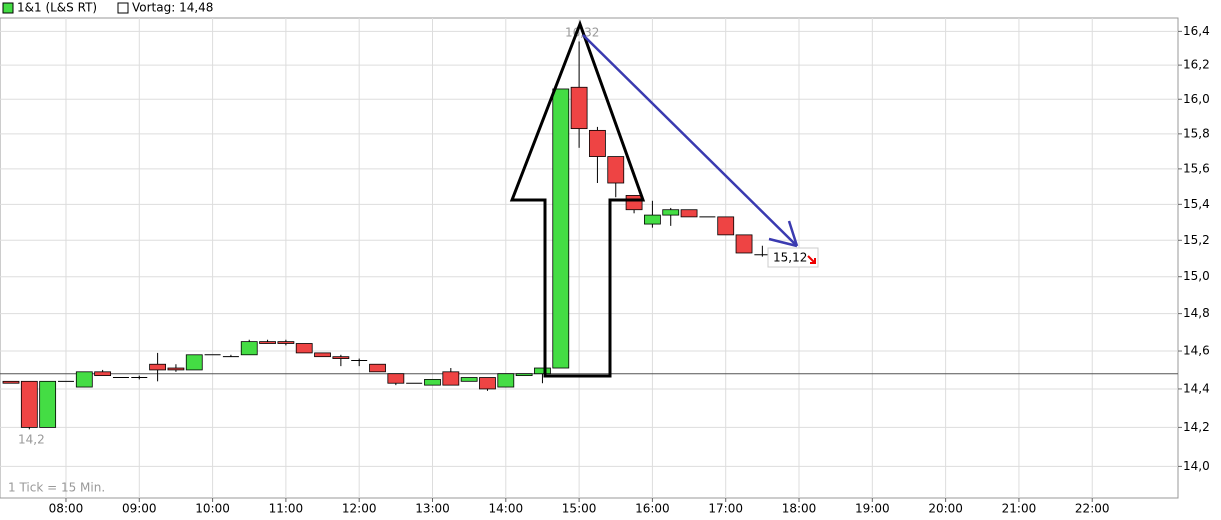  I want to click on y-tick-label: 16,2, so click(1196, 65).